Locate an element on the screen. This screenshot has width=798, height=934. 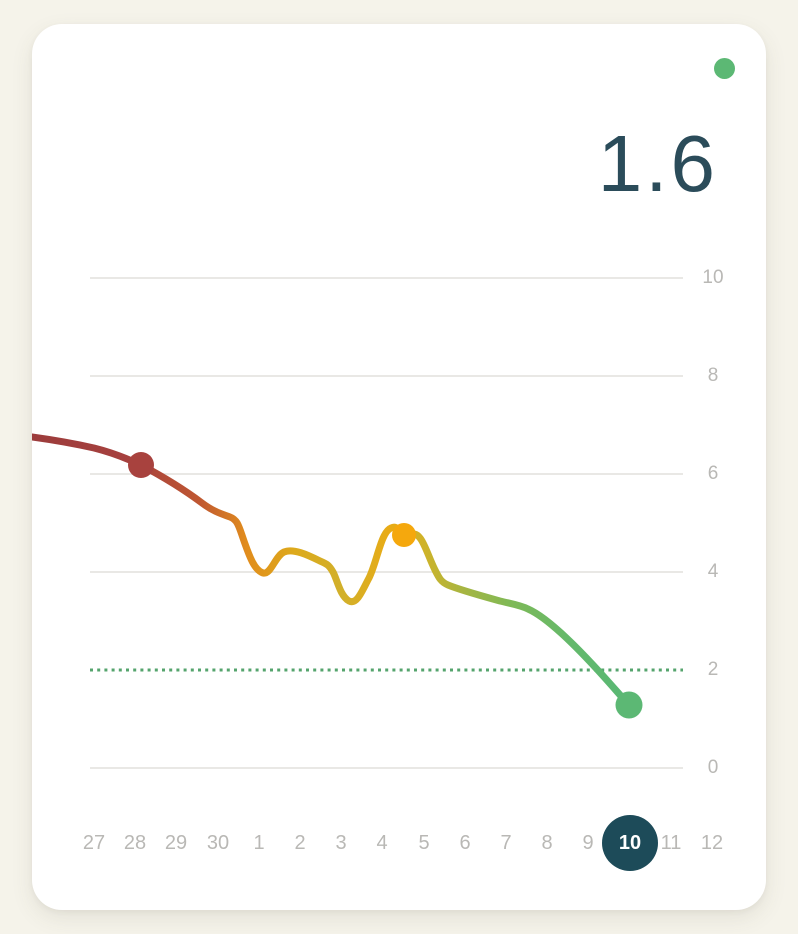
day-label-3: 3 is located at coordinates (341, 843).